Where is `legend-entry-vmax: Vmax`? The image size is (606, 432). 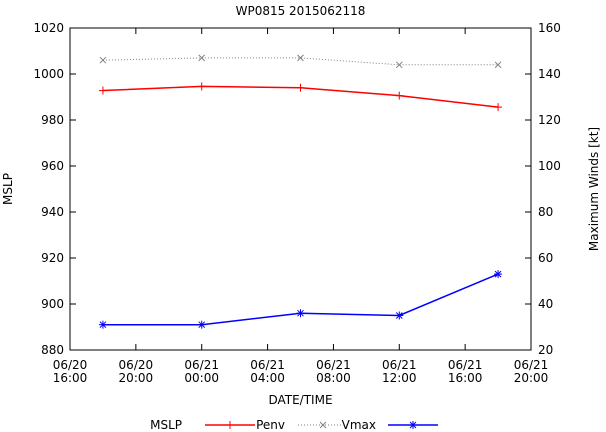 legend-entry-vmax: Vmax is located at coordinates (337, 425).